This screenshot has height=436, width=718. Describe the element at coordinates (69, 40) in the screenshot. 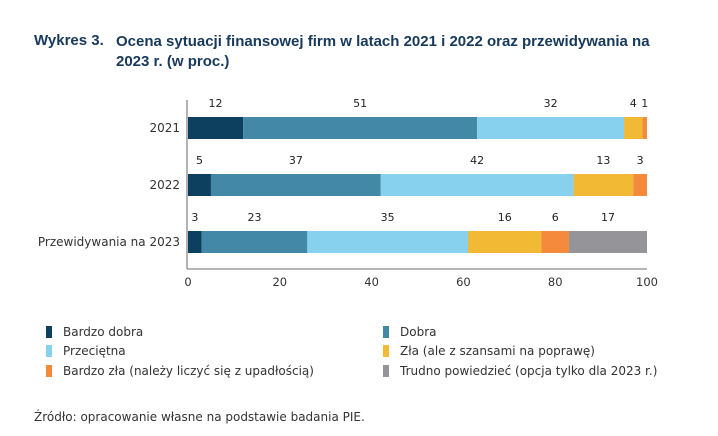

I see `chart-number: Wykres 3.` at that location.